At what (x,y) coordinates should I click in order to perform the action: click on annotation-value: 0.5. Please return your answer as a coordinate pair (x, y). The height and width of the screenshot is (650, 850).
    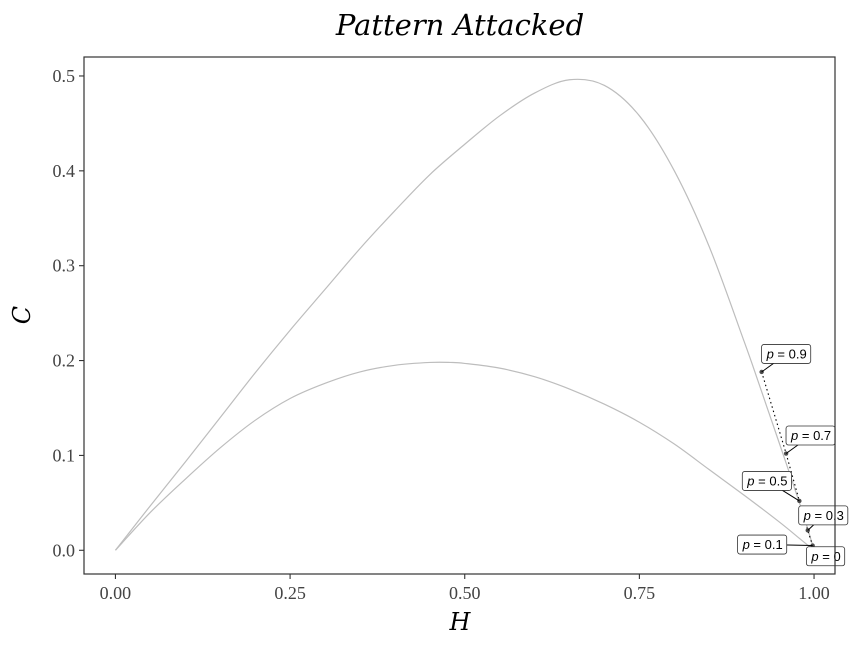
    Looking at the image, I should click on (778, 480).